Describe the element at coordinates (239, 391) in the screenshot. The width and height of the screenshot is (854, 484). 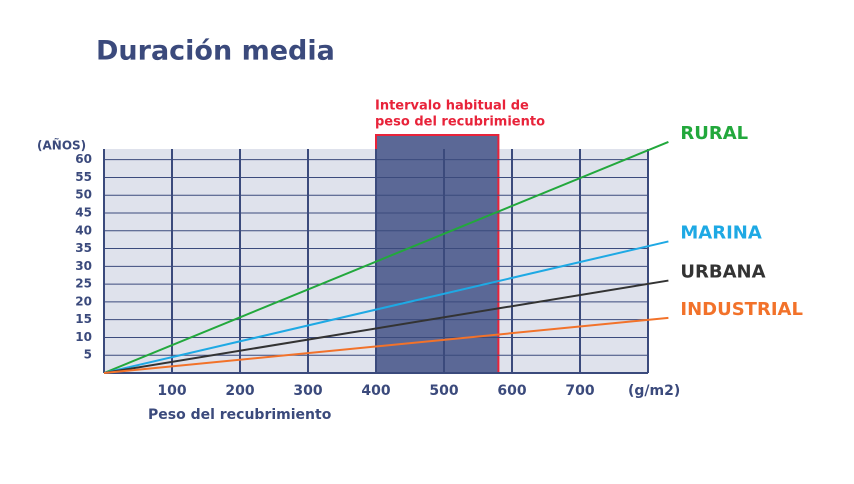
I see `x-tick-label: 200` at that location.